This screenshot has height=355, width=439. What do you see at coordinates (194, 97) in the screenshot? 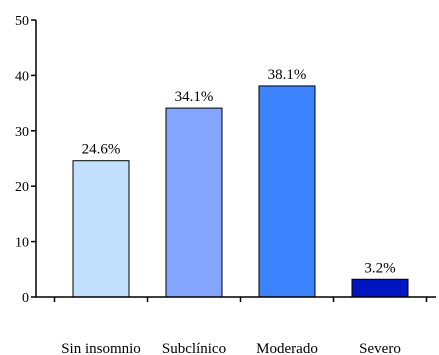
I see `data-label-1: 34.1%` at bounding box center [194, 97].